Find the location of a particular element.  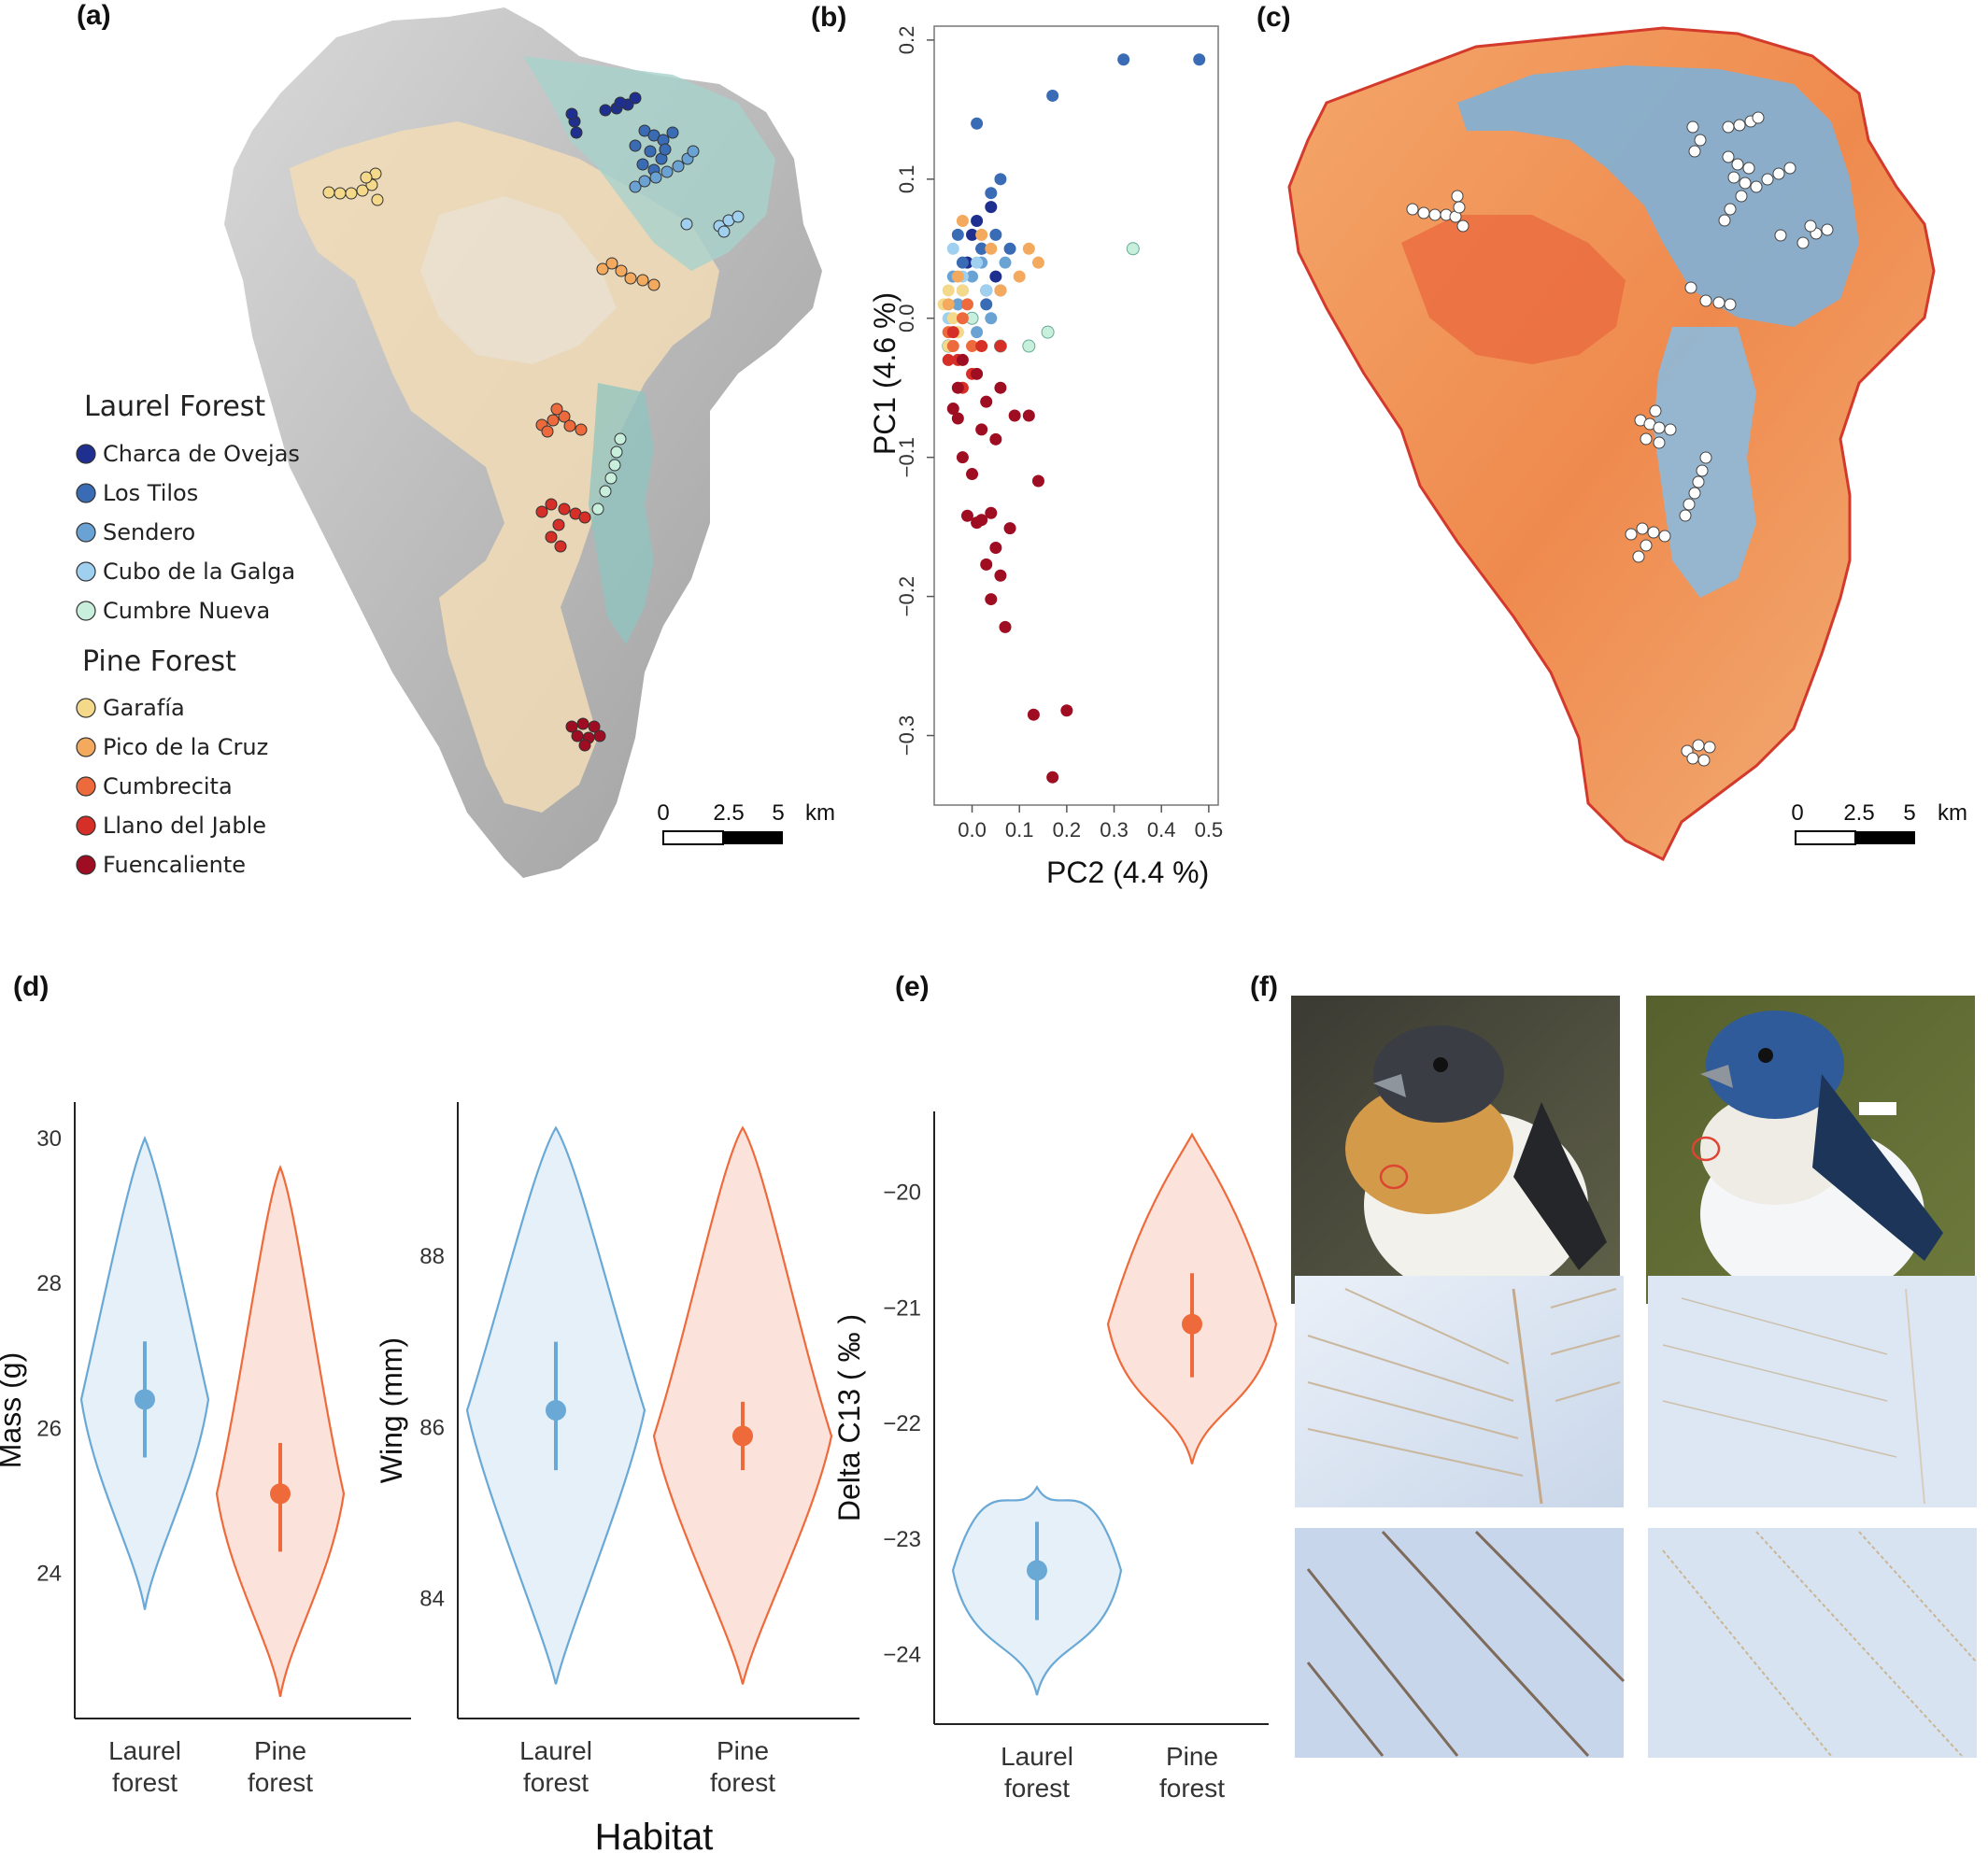

x-tick-label: 0.5 is located at coordinates (1209, 830).